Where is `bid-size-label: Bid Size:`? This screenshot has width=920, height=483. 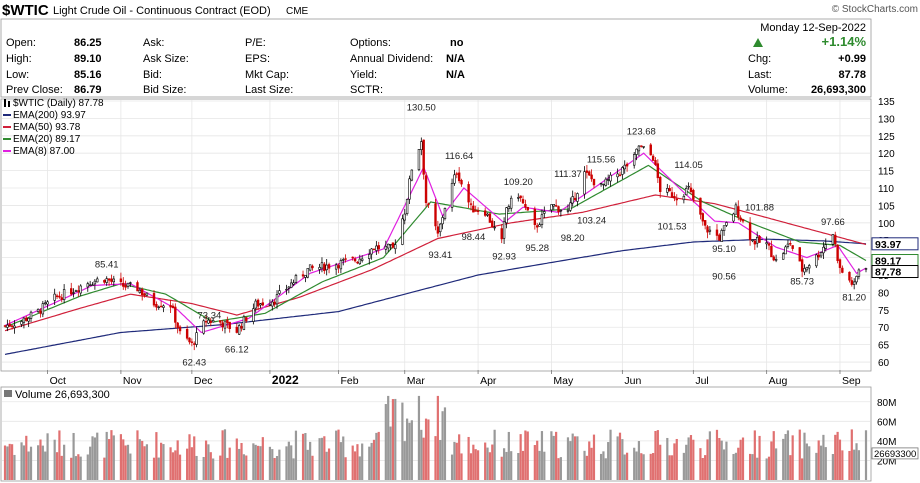
bid-size-label: Bid Size: is located at coordinates (164, 90).